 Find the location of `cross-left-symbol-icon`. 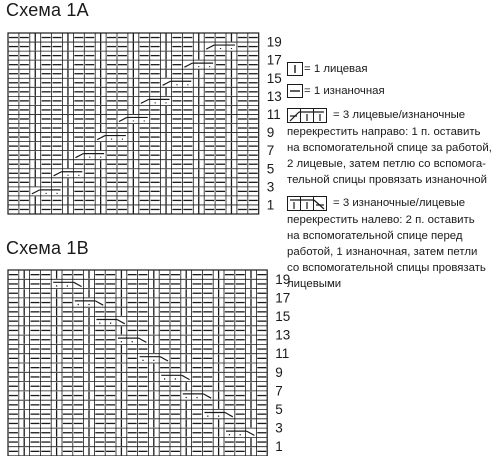

cross-left-symbol-icon is located at coordinates (307, 203).